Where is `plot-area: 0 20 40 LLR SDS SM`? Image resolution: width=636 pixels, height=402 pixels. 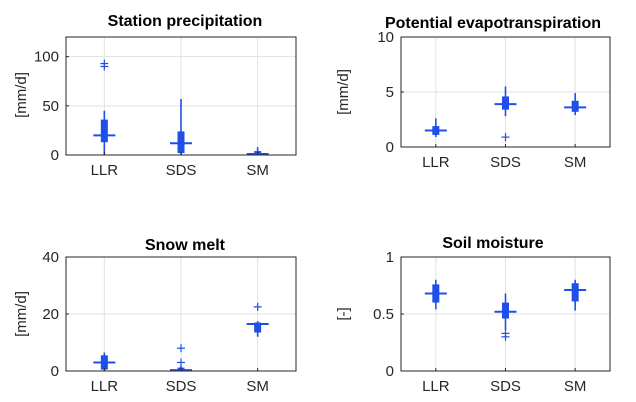
plot-area: 0 20 40 LLR SDS SM is located at coordinates (169, 322).